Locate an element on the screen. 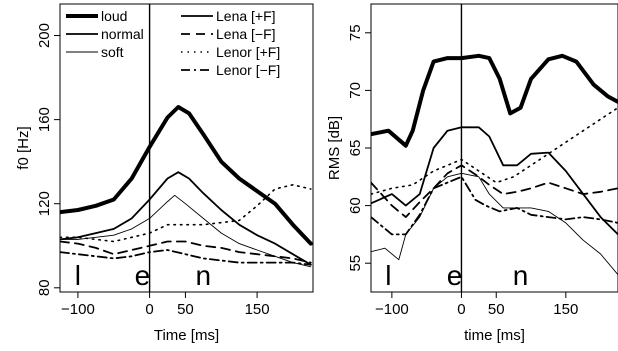 This screenshot has height=351, width=618. legend-label: Lena [+F] is located at coordinates (246, 16).